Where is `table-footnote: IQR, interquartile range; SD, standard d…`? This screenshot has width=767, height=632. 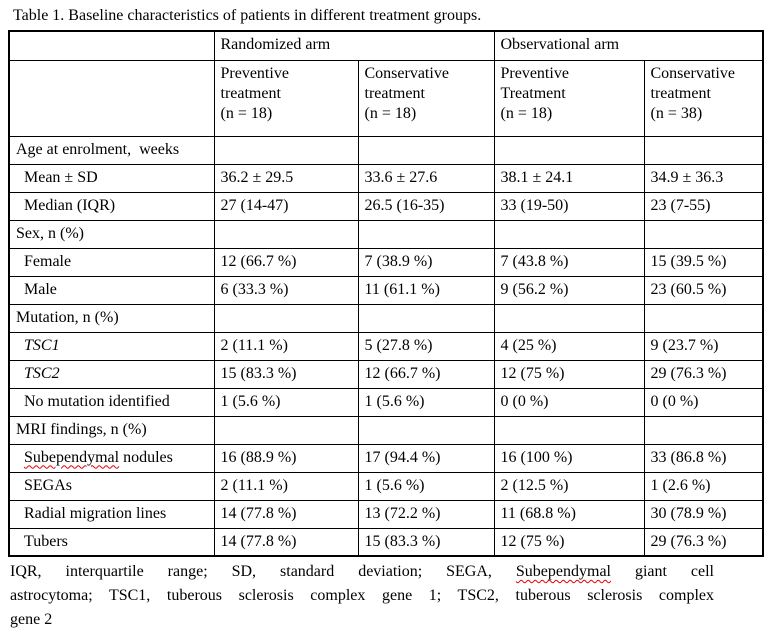
table-footnote: IQR, interquartile range; SD, standard d… is located at coordinates (362, 596).